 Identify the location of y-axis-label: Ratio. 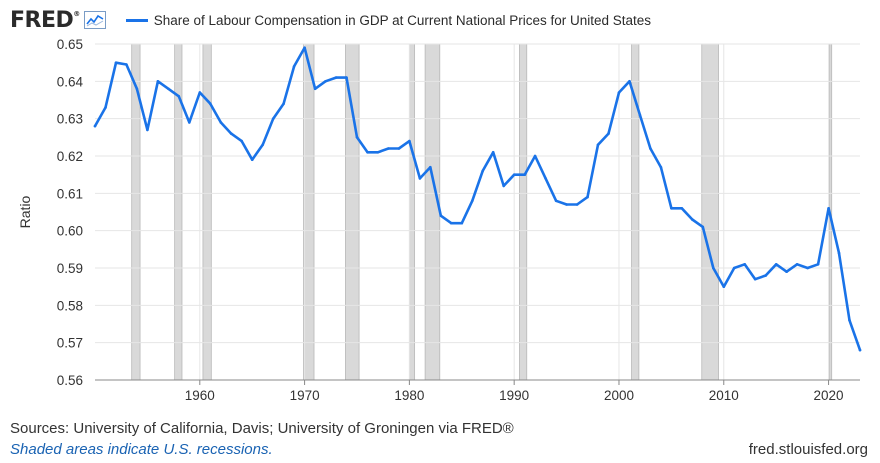
(25, 211).